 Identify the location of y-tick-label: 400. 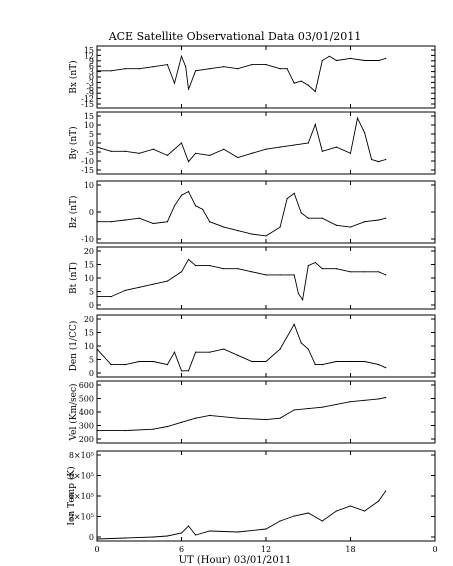
(86, 412).